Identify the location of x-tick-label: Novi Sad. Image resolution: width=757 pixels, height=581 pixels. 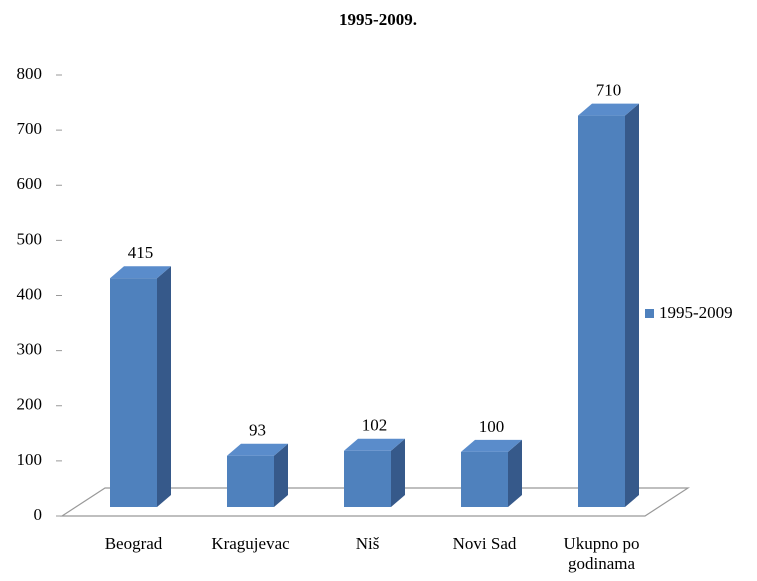
(484, 543).